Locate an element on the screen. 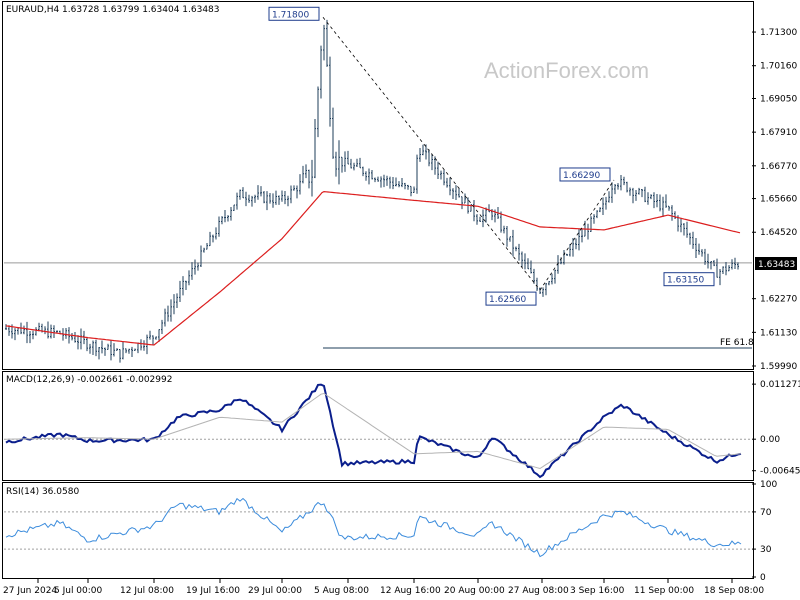 The width and height of the screenshot is (800, 600). fe-618-label: FE 61.8 is located at coordinates (737, 343).